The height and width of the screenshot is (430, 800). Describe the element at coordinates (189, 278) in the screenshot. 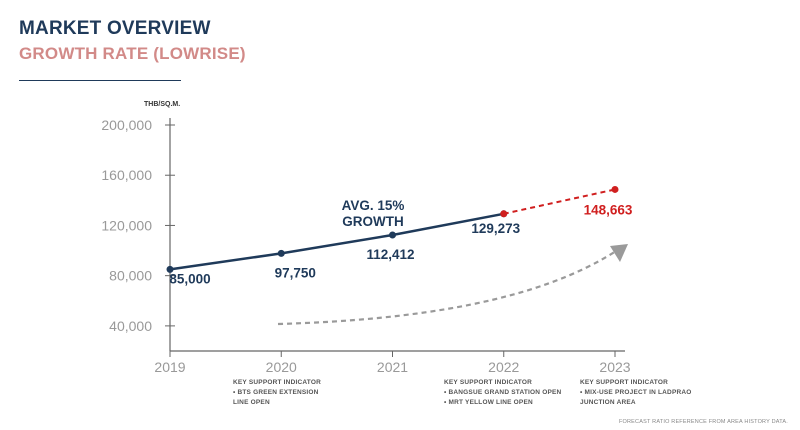

I see `data-label: 85,000` at that location.